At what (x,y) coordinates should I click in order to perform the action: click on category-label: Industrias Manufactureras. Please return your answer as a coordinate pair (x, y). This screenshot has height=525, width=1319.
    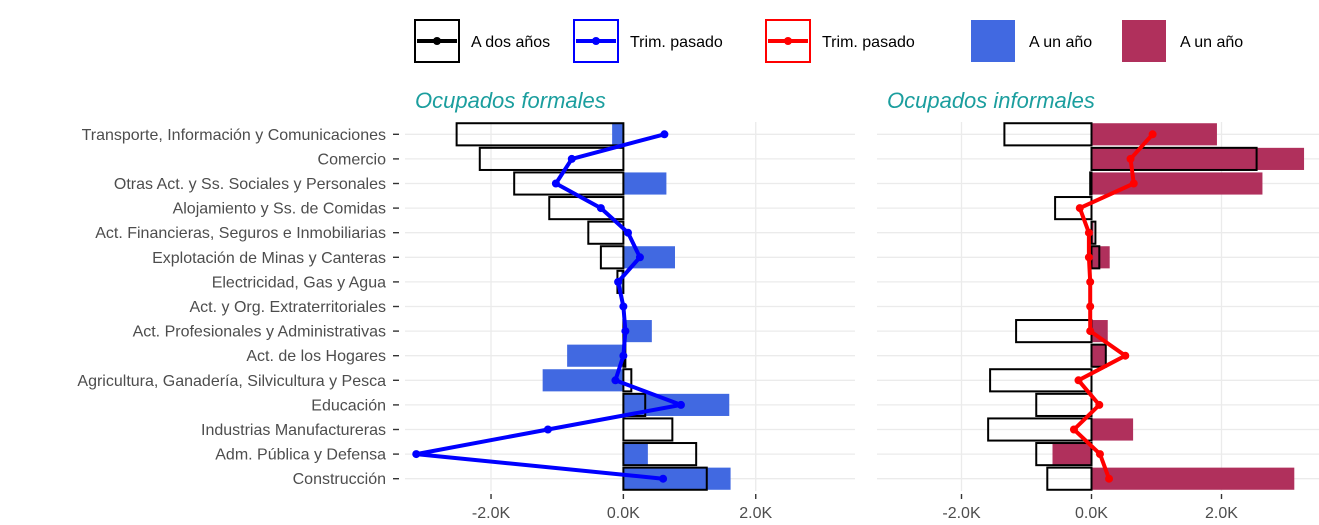
    Looking at the image, I should click on (293, 430).